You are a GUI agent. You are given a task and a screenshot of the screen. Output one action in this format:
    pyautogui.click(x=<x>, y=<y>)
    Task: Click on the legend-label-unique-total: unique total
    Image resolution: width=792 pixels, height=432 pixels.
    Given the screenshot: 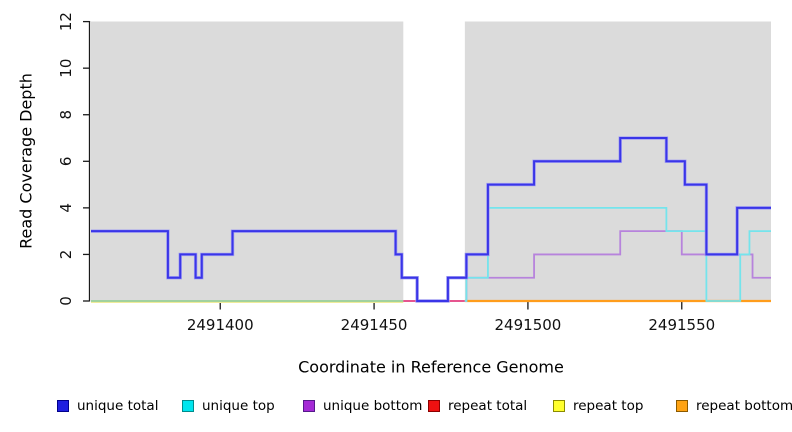 What is the action you would take?
    pyautogui.click(x=118, y=406)
    